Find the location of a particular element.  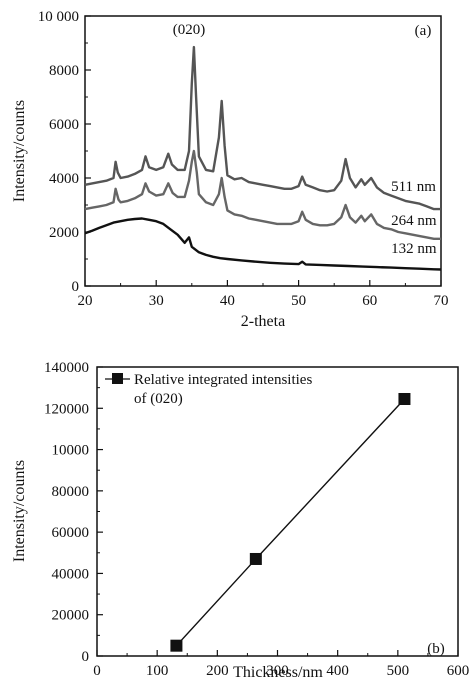

y-tick-label-b: 0 is located at coordinates (86, 657).